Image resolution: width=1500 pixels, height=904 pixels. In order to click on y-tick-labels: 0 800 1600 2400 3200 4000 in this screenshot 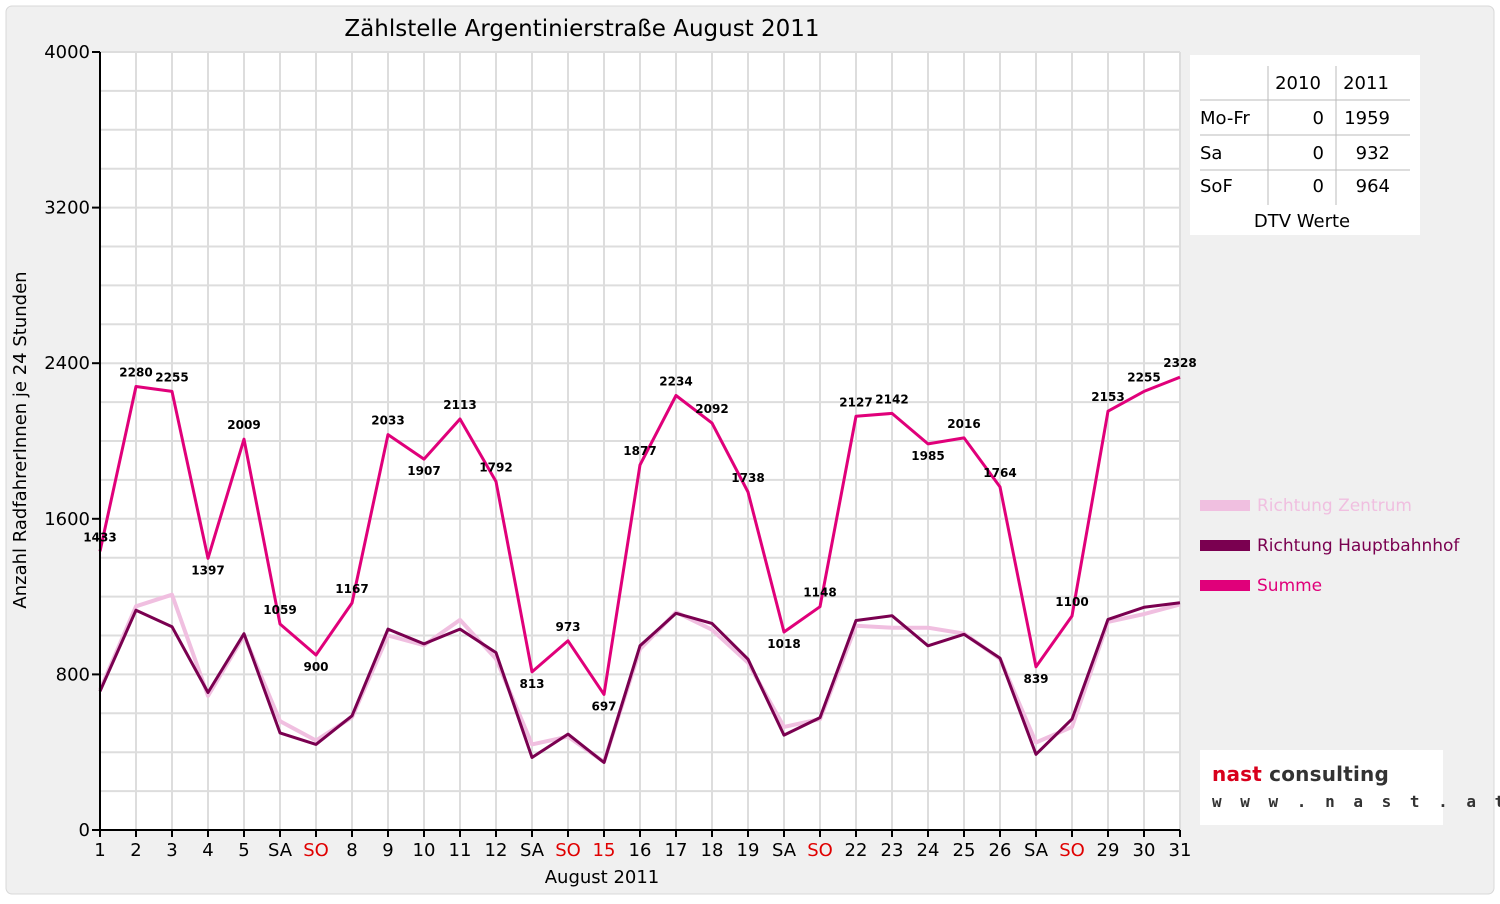, I will do `click(67, 441)`.